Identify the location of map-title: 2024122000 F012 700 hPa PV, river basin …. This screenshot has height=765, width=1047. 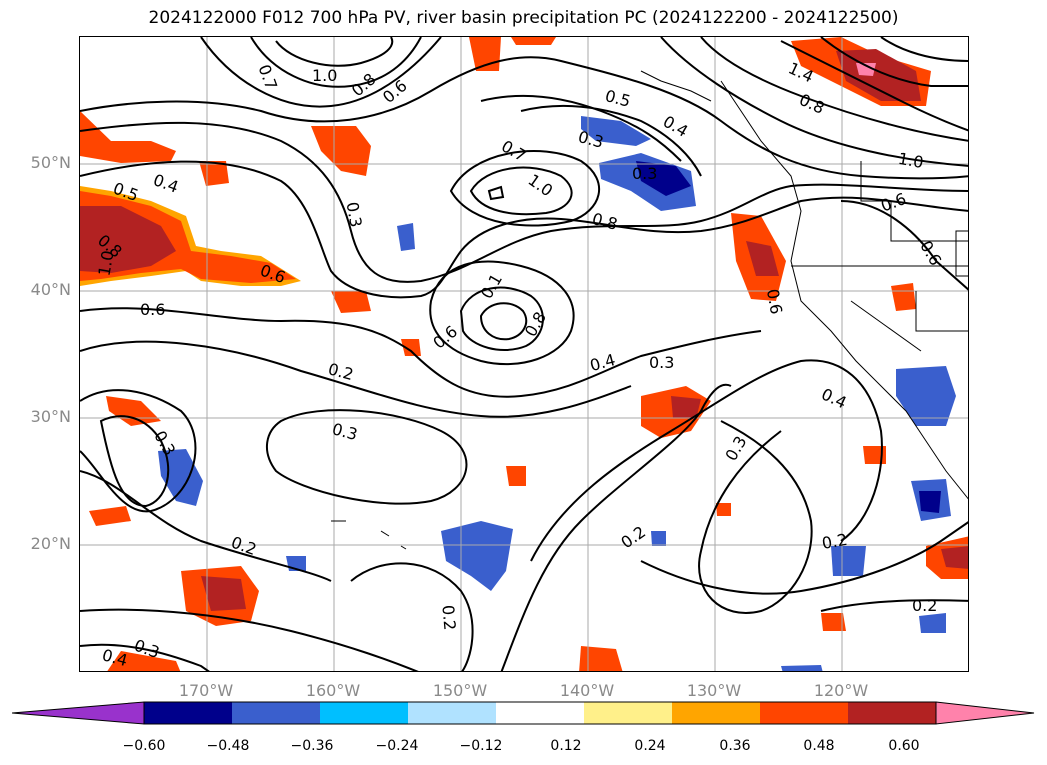
(523, 18).